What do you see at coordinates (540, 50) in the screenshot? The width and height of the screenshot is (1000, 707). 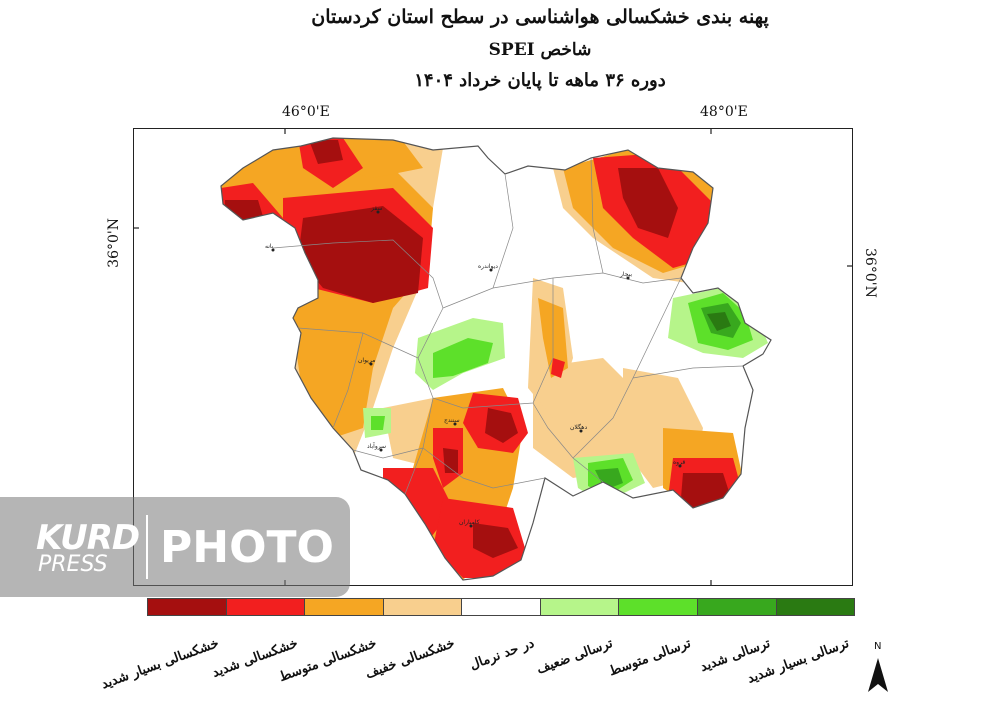 I see `map-subtitle-index: شاخص SPEI` at bounding box center [540, 50].